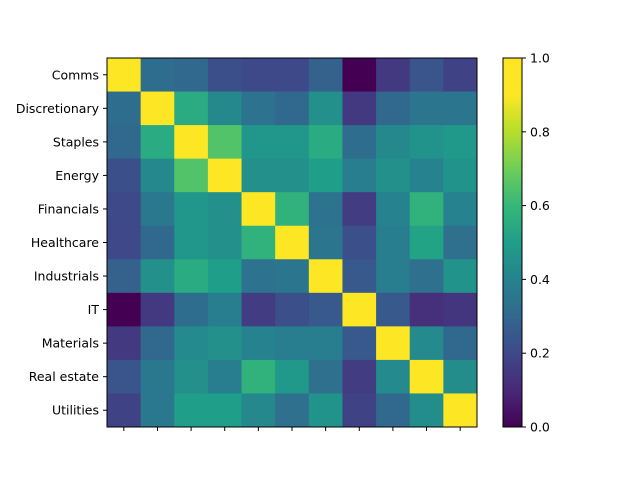  Describe the element at coordinates (292, 429) in the screenshot. I see `x-axis` at that location.